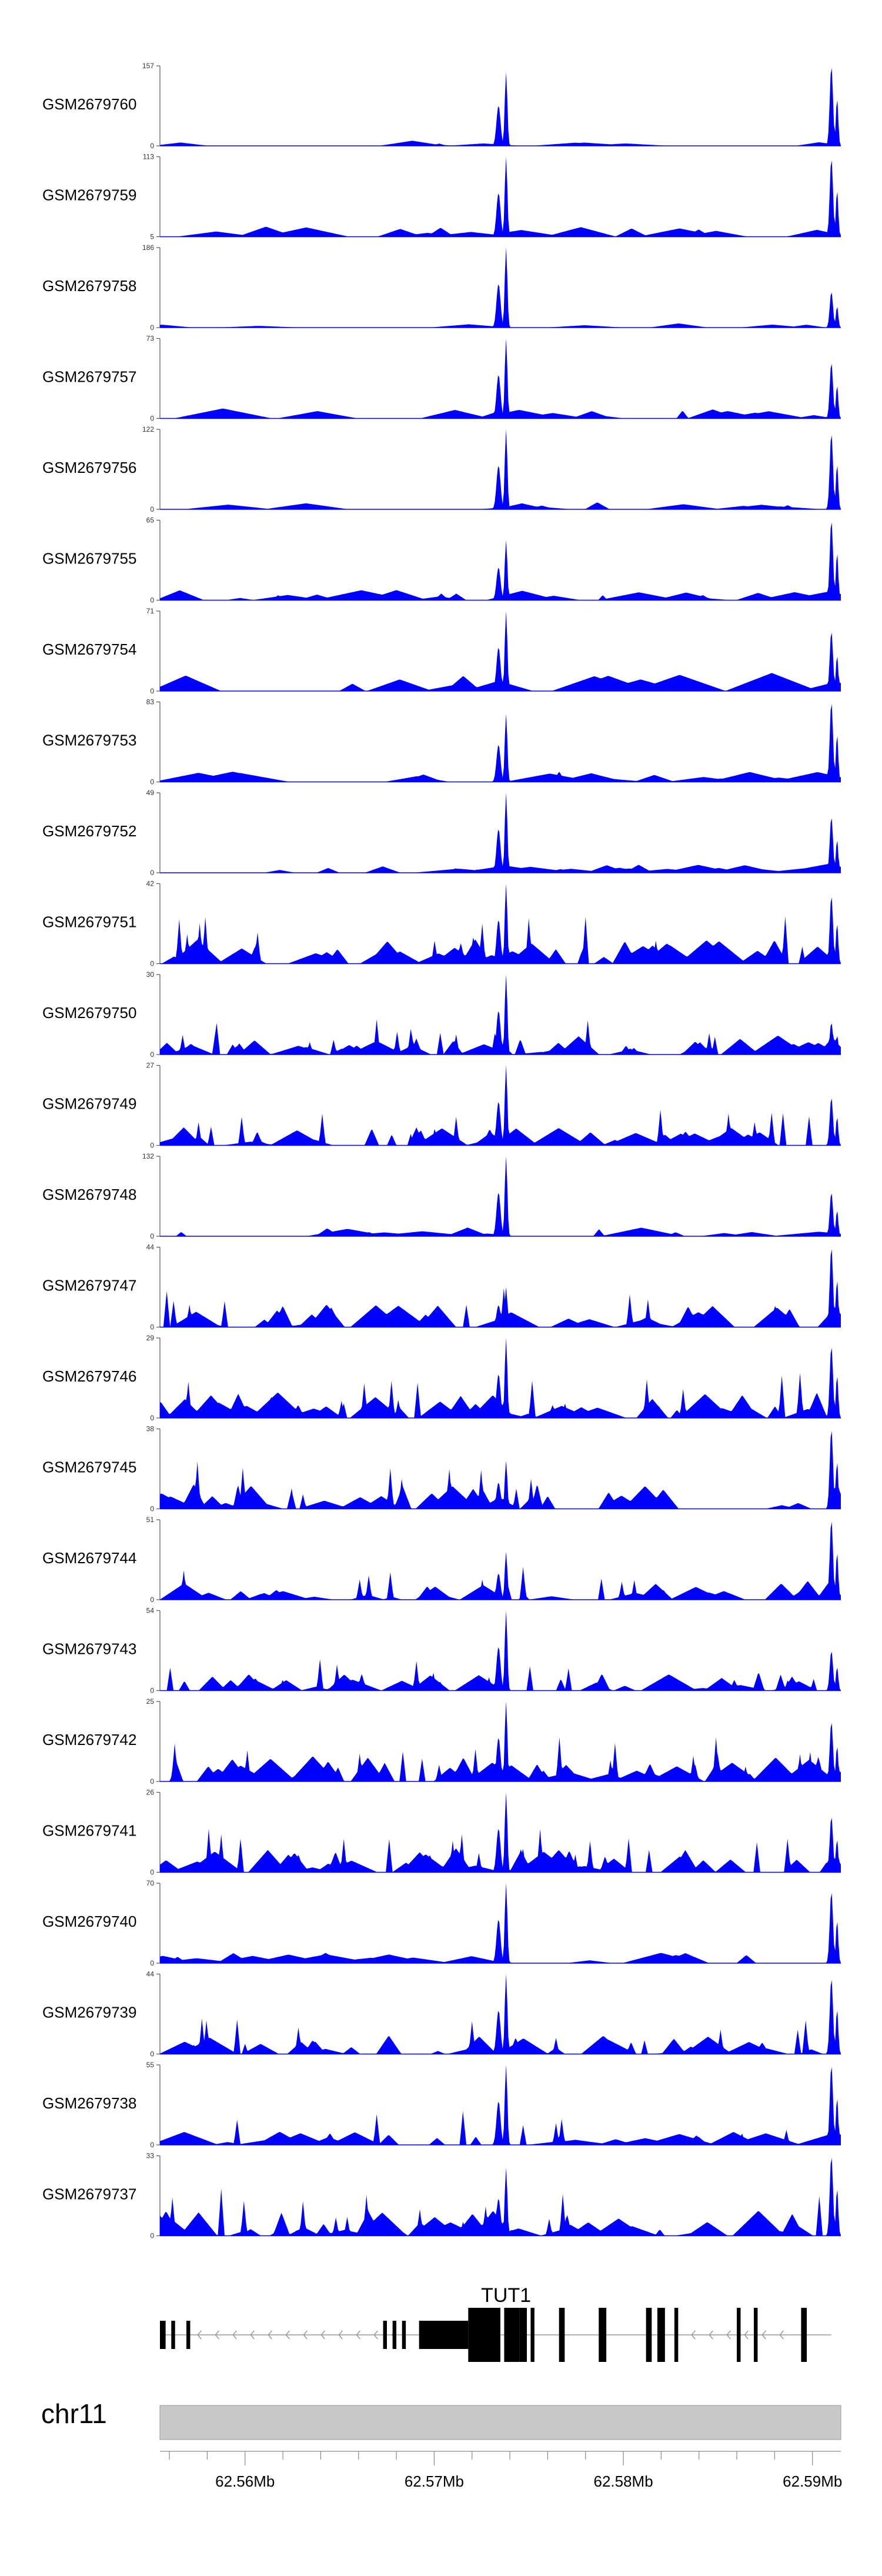 The width and height of the screenshot is (882, 2576). Describe the element at coordinates (150, 1520) in the screenshot. I see `track-ymax-label: 51` at that location.